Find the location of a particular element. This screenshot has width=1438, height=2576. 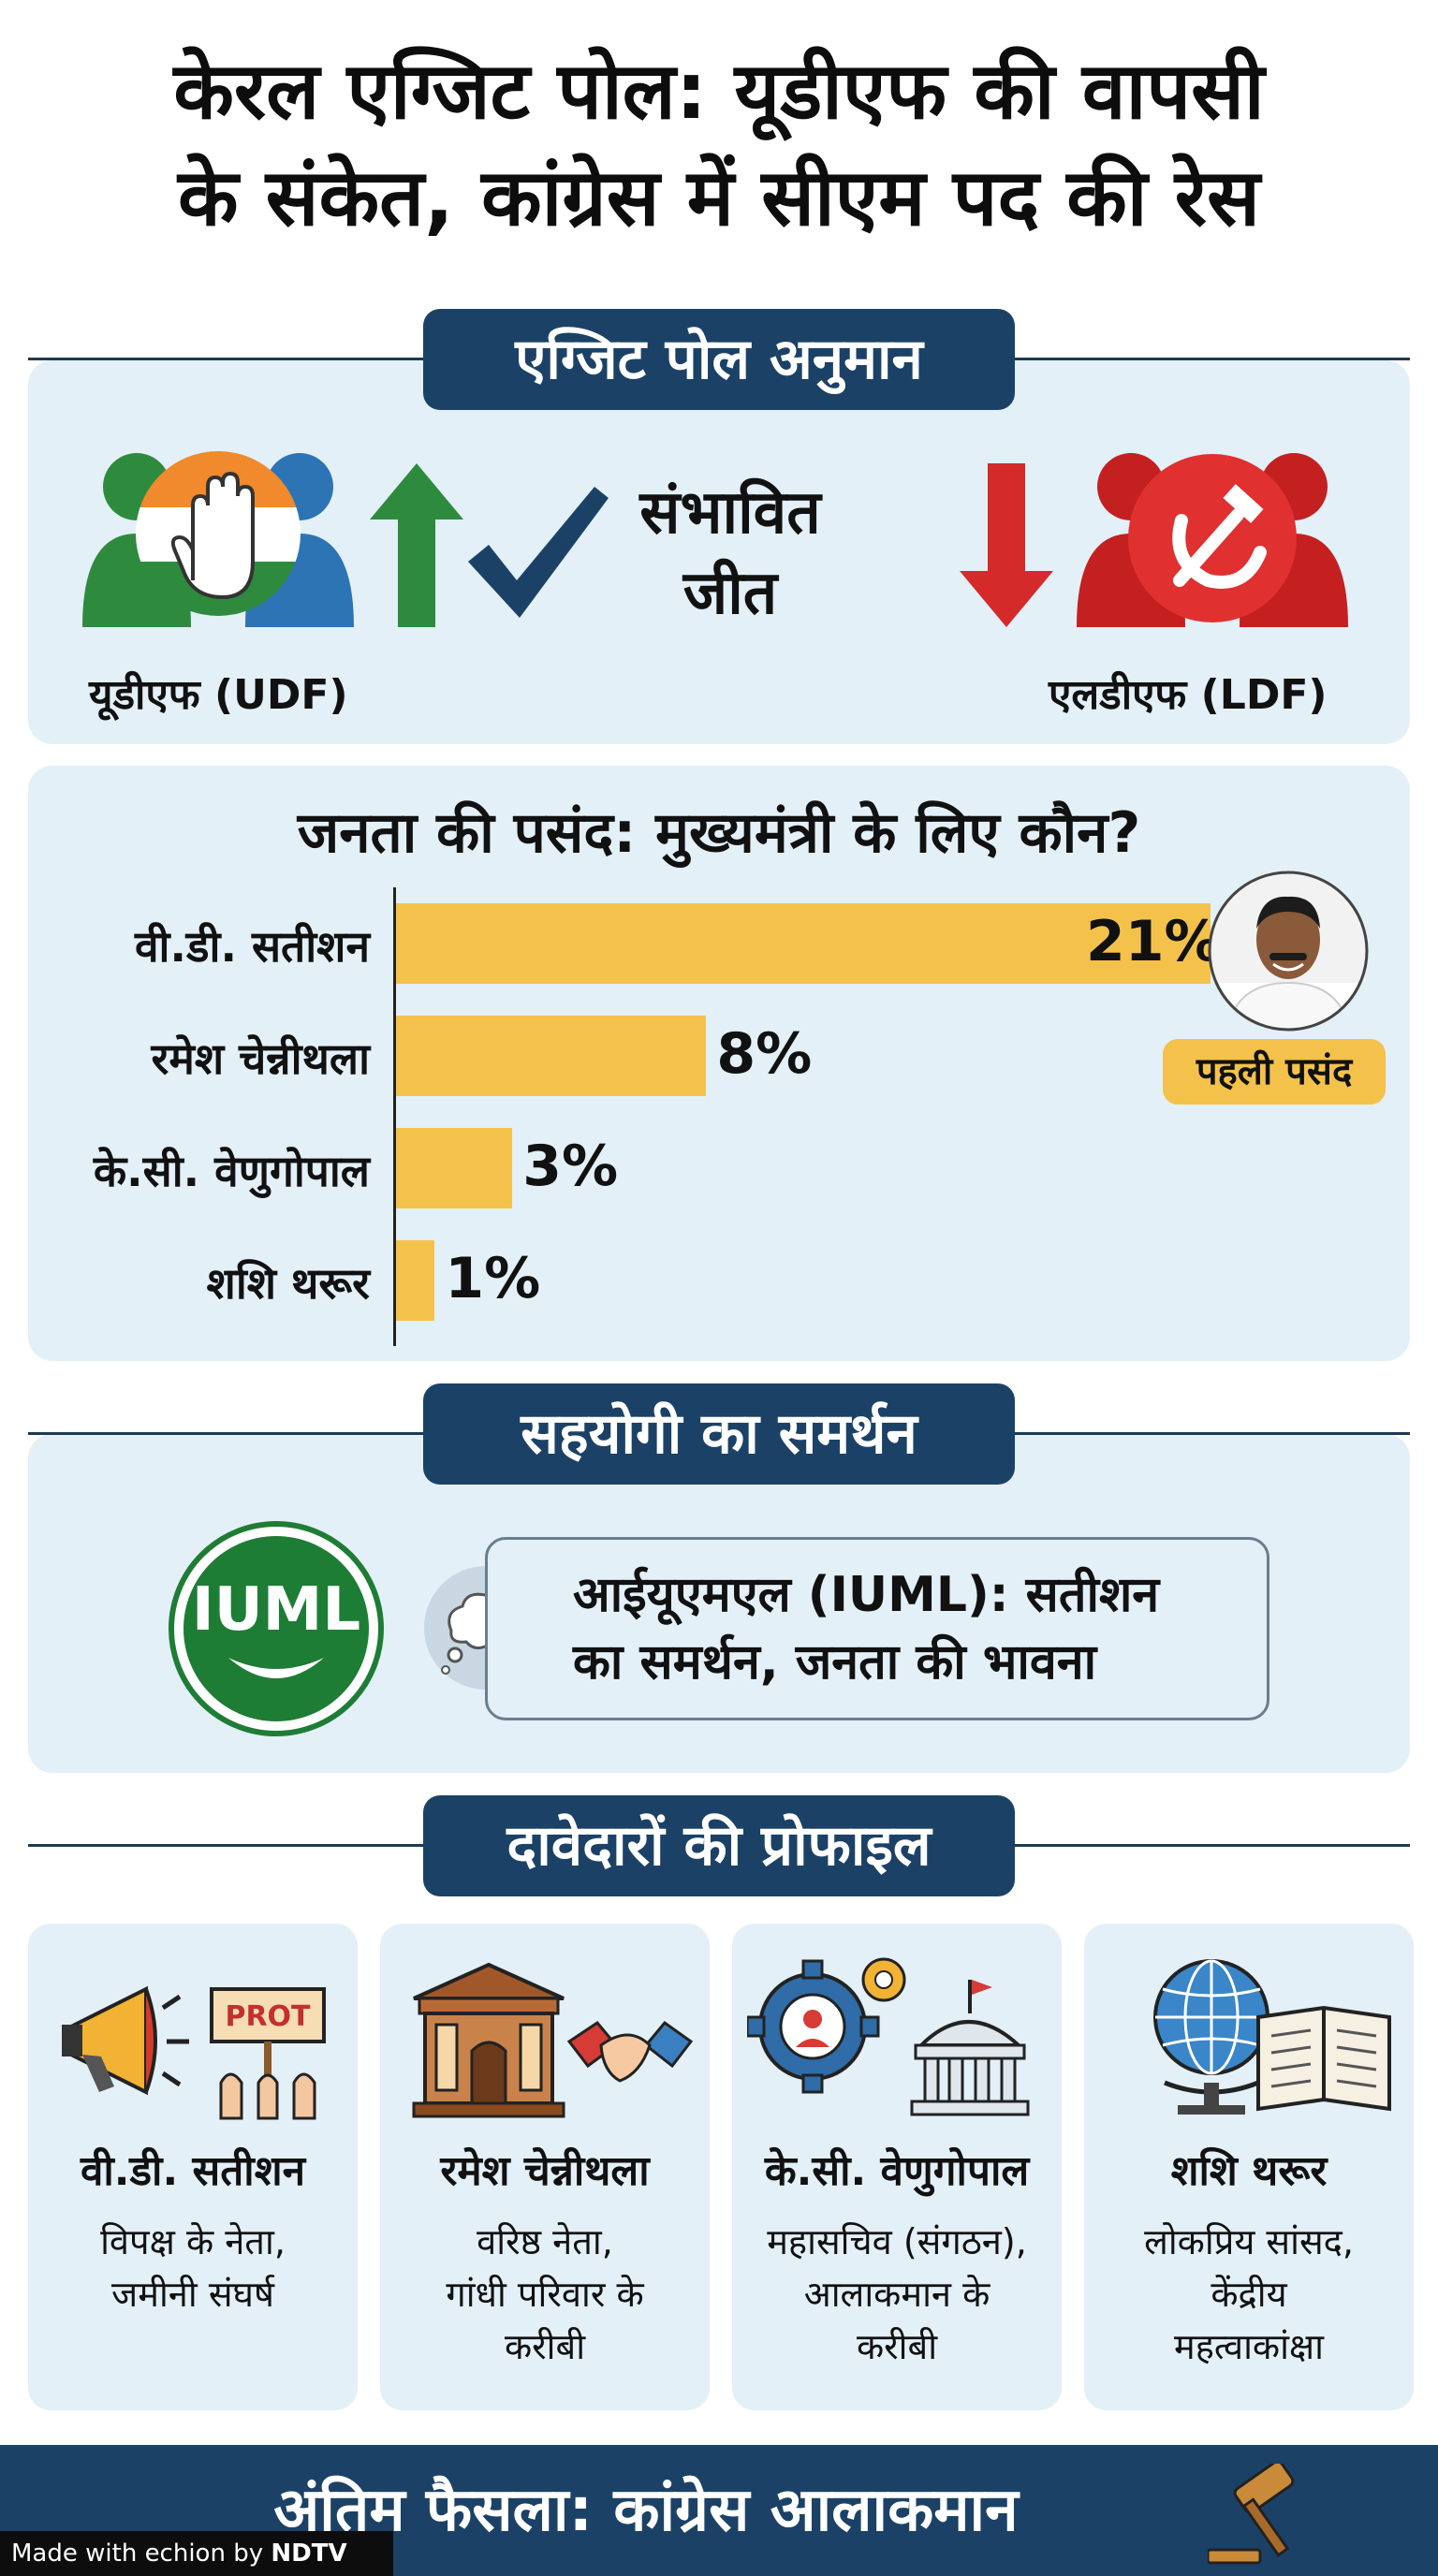

ally-heading: सहयोगी का समर्थन is located at coordinates (719, 1434).